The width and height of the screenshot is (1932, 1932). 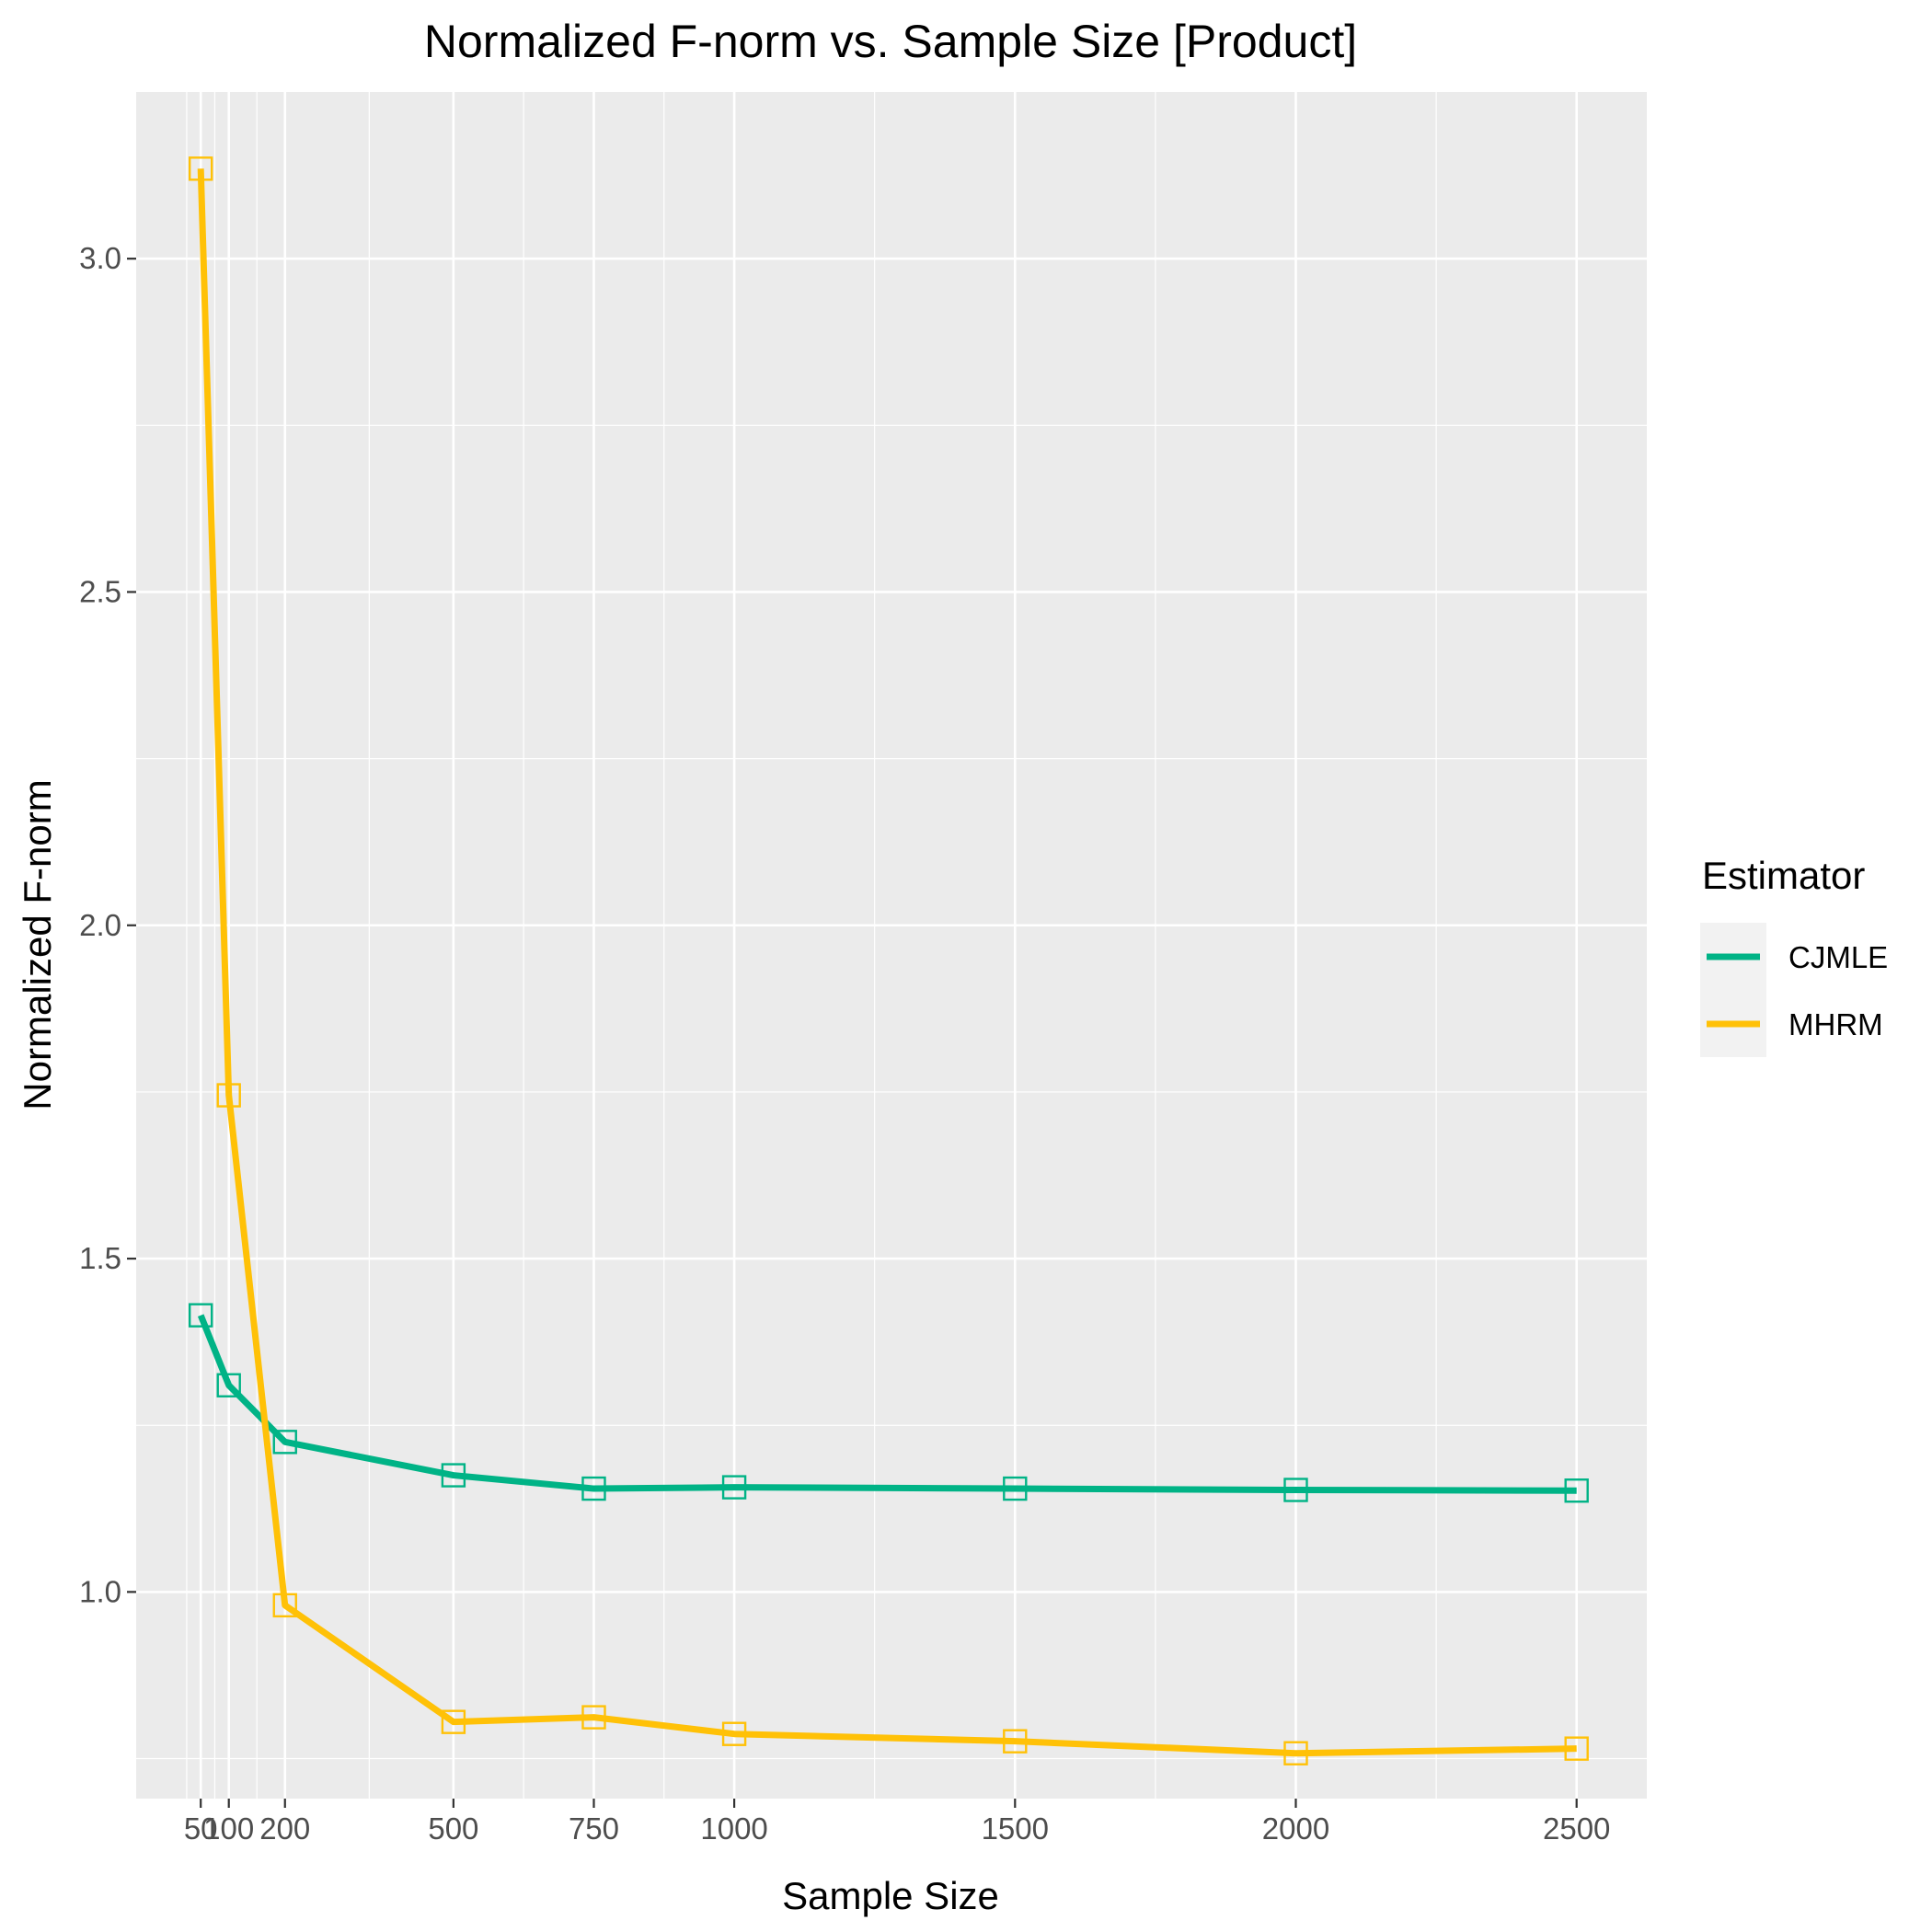 What do you see at coordinates (100, 591) in the screenshot?
I see `y-tick-label: 2.5` at bounding box center [100, 591].